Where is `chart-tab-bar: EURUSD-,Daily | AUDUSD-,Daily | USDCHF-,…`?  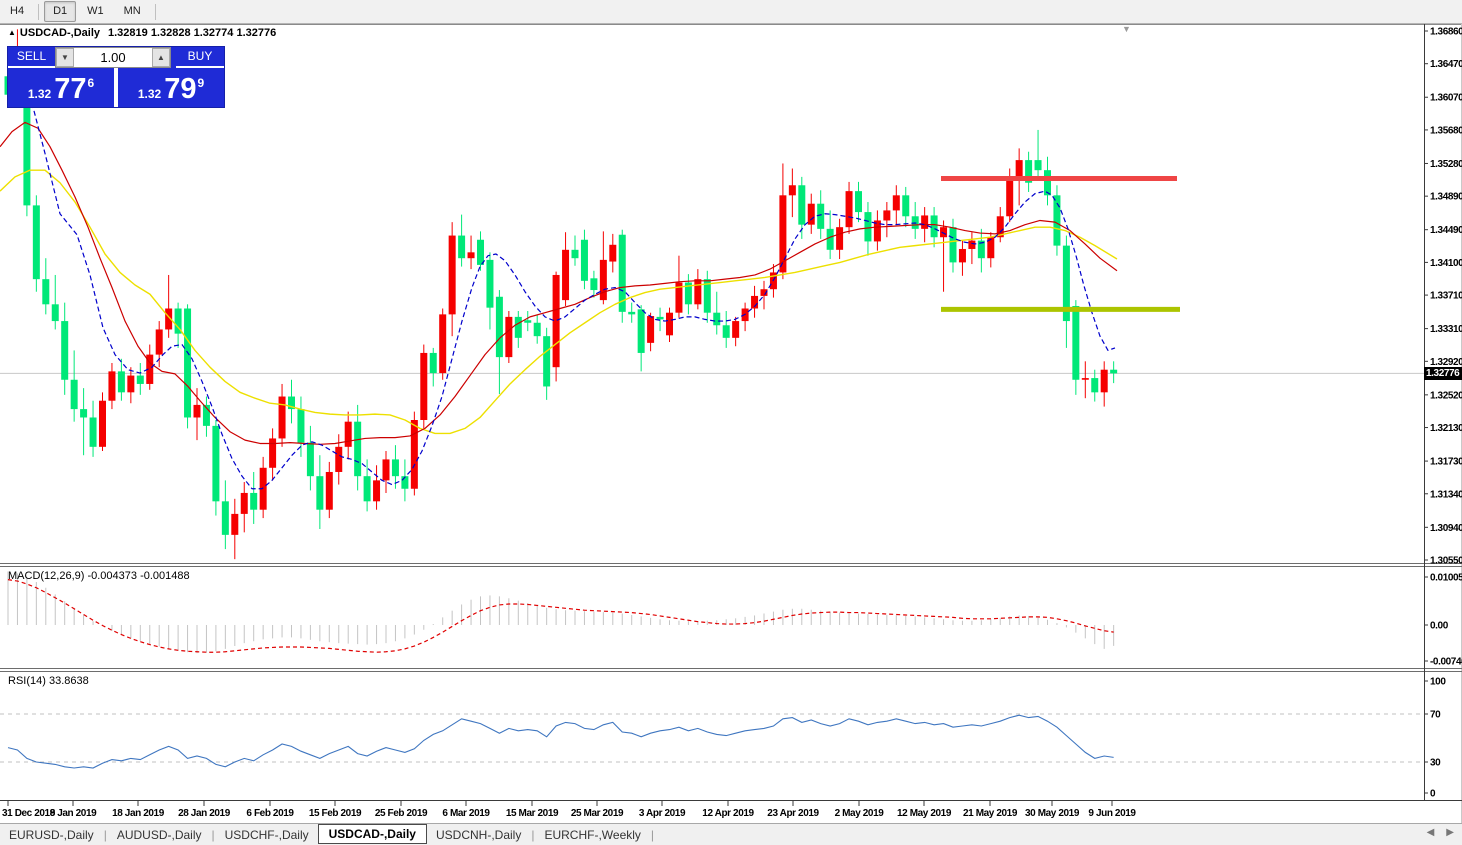
chart-tab-bar: EURUSD-,Daily | AUDUSD-,Daily | USDCHF-,… is located at coordinates (731, 834).